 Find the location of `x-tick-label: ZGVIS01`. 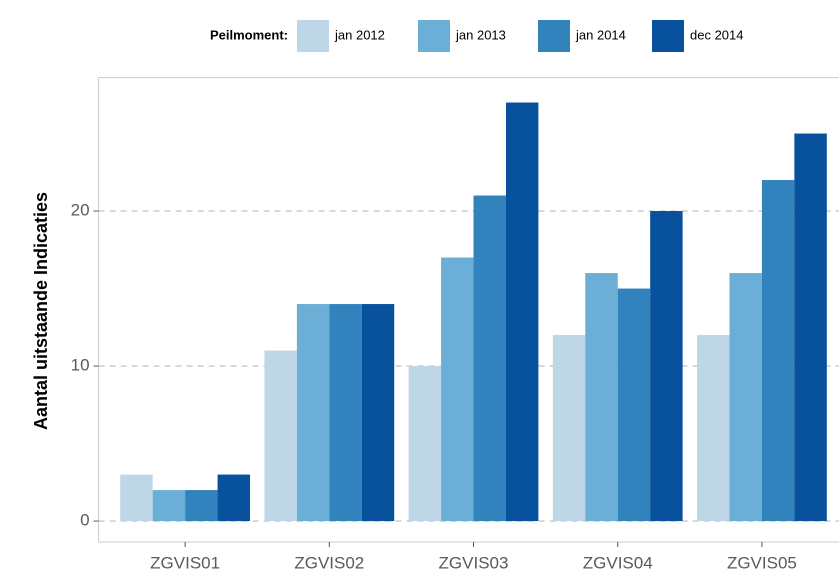

x-tick-label: ZGVIS01 is located at coordinates (185, 562).